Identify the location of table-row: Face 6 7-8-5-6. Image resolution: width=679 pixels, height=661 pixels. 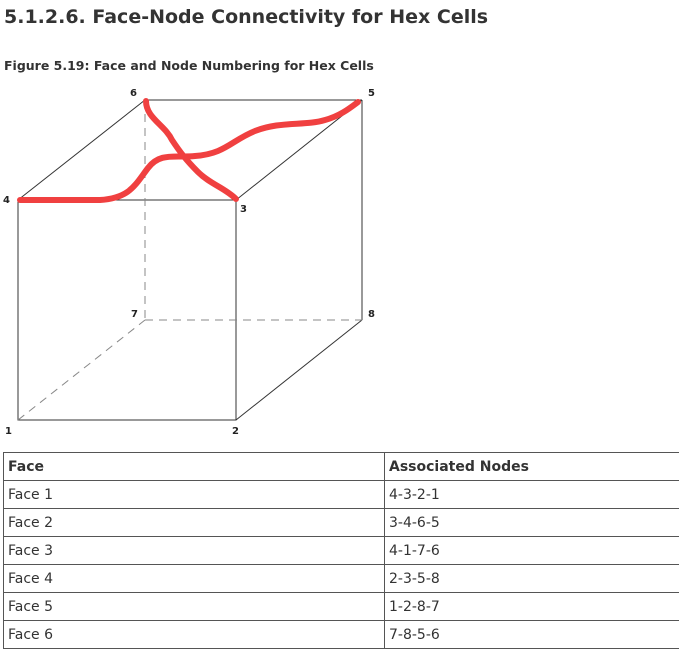
(341, 634).